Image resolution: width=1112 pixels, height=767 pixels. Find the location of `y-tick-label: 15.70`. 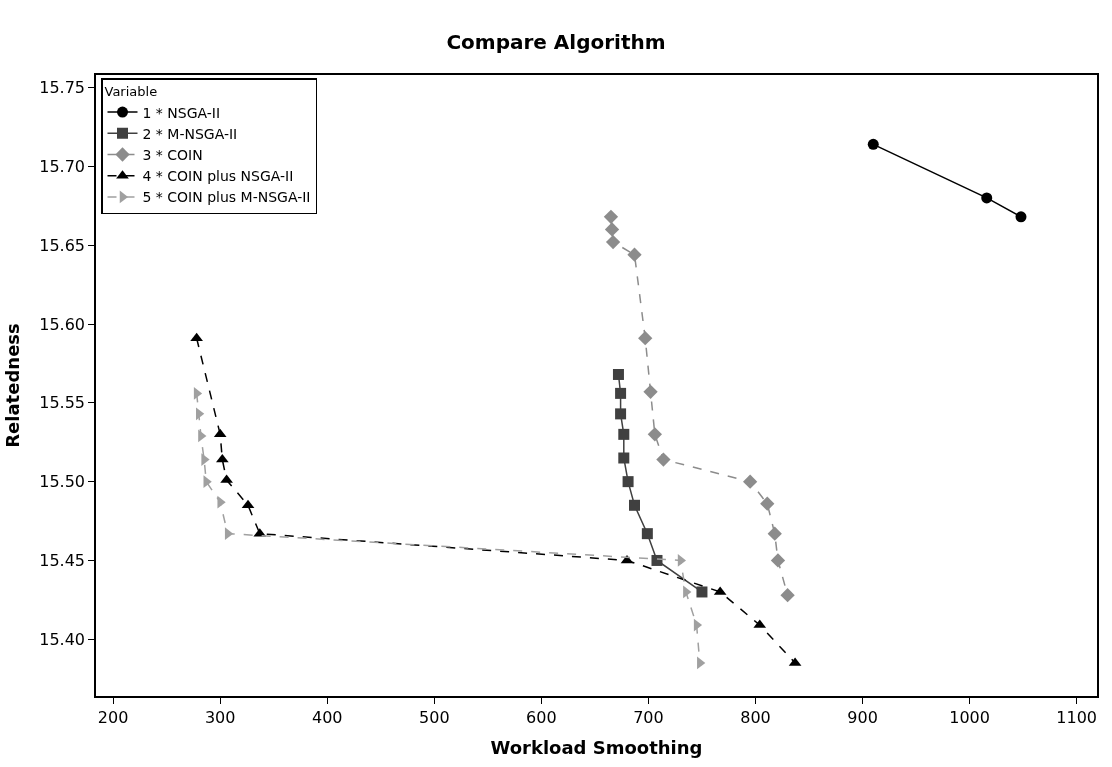

y-tick-label: 15.70 is located at coordinates (62, 167).